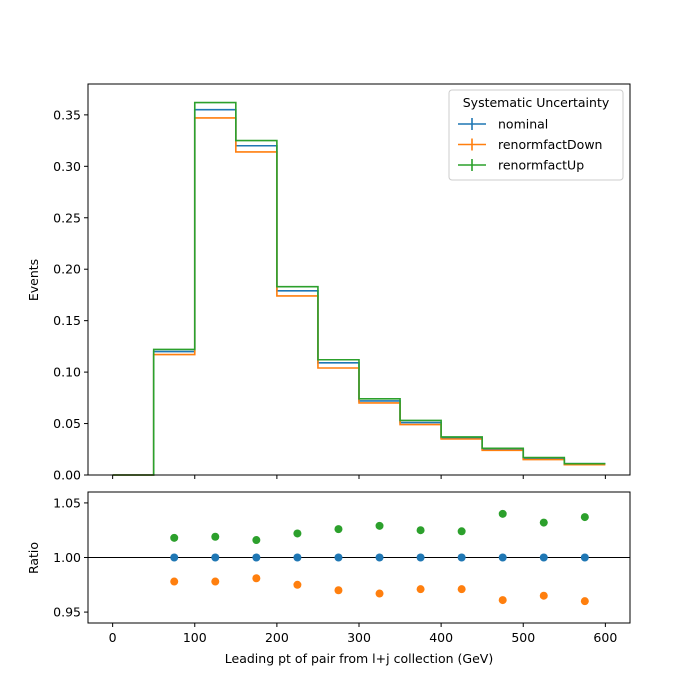 This screenshot has width=700, height=700. I want to click on ratio-y-ticks: 0.95 1.00 1.05, so click(70, 557).